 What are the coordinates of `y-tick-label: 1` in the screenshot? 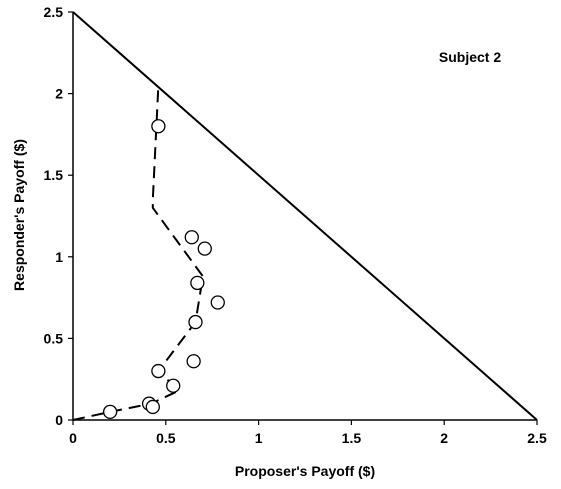 It's located at (59, 257).